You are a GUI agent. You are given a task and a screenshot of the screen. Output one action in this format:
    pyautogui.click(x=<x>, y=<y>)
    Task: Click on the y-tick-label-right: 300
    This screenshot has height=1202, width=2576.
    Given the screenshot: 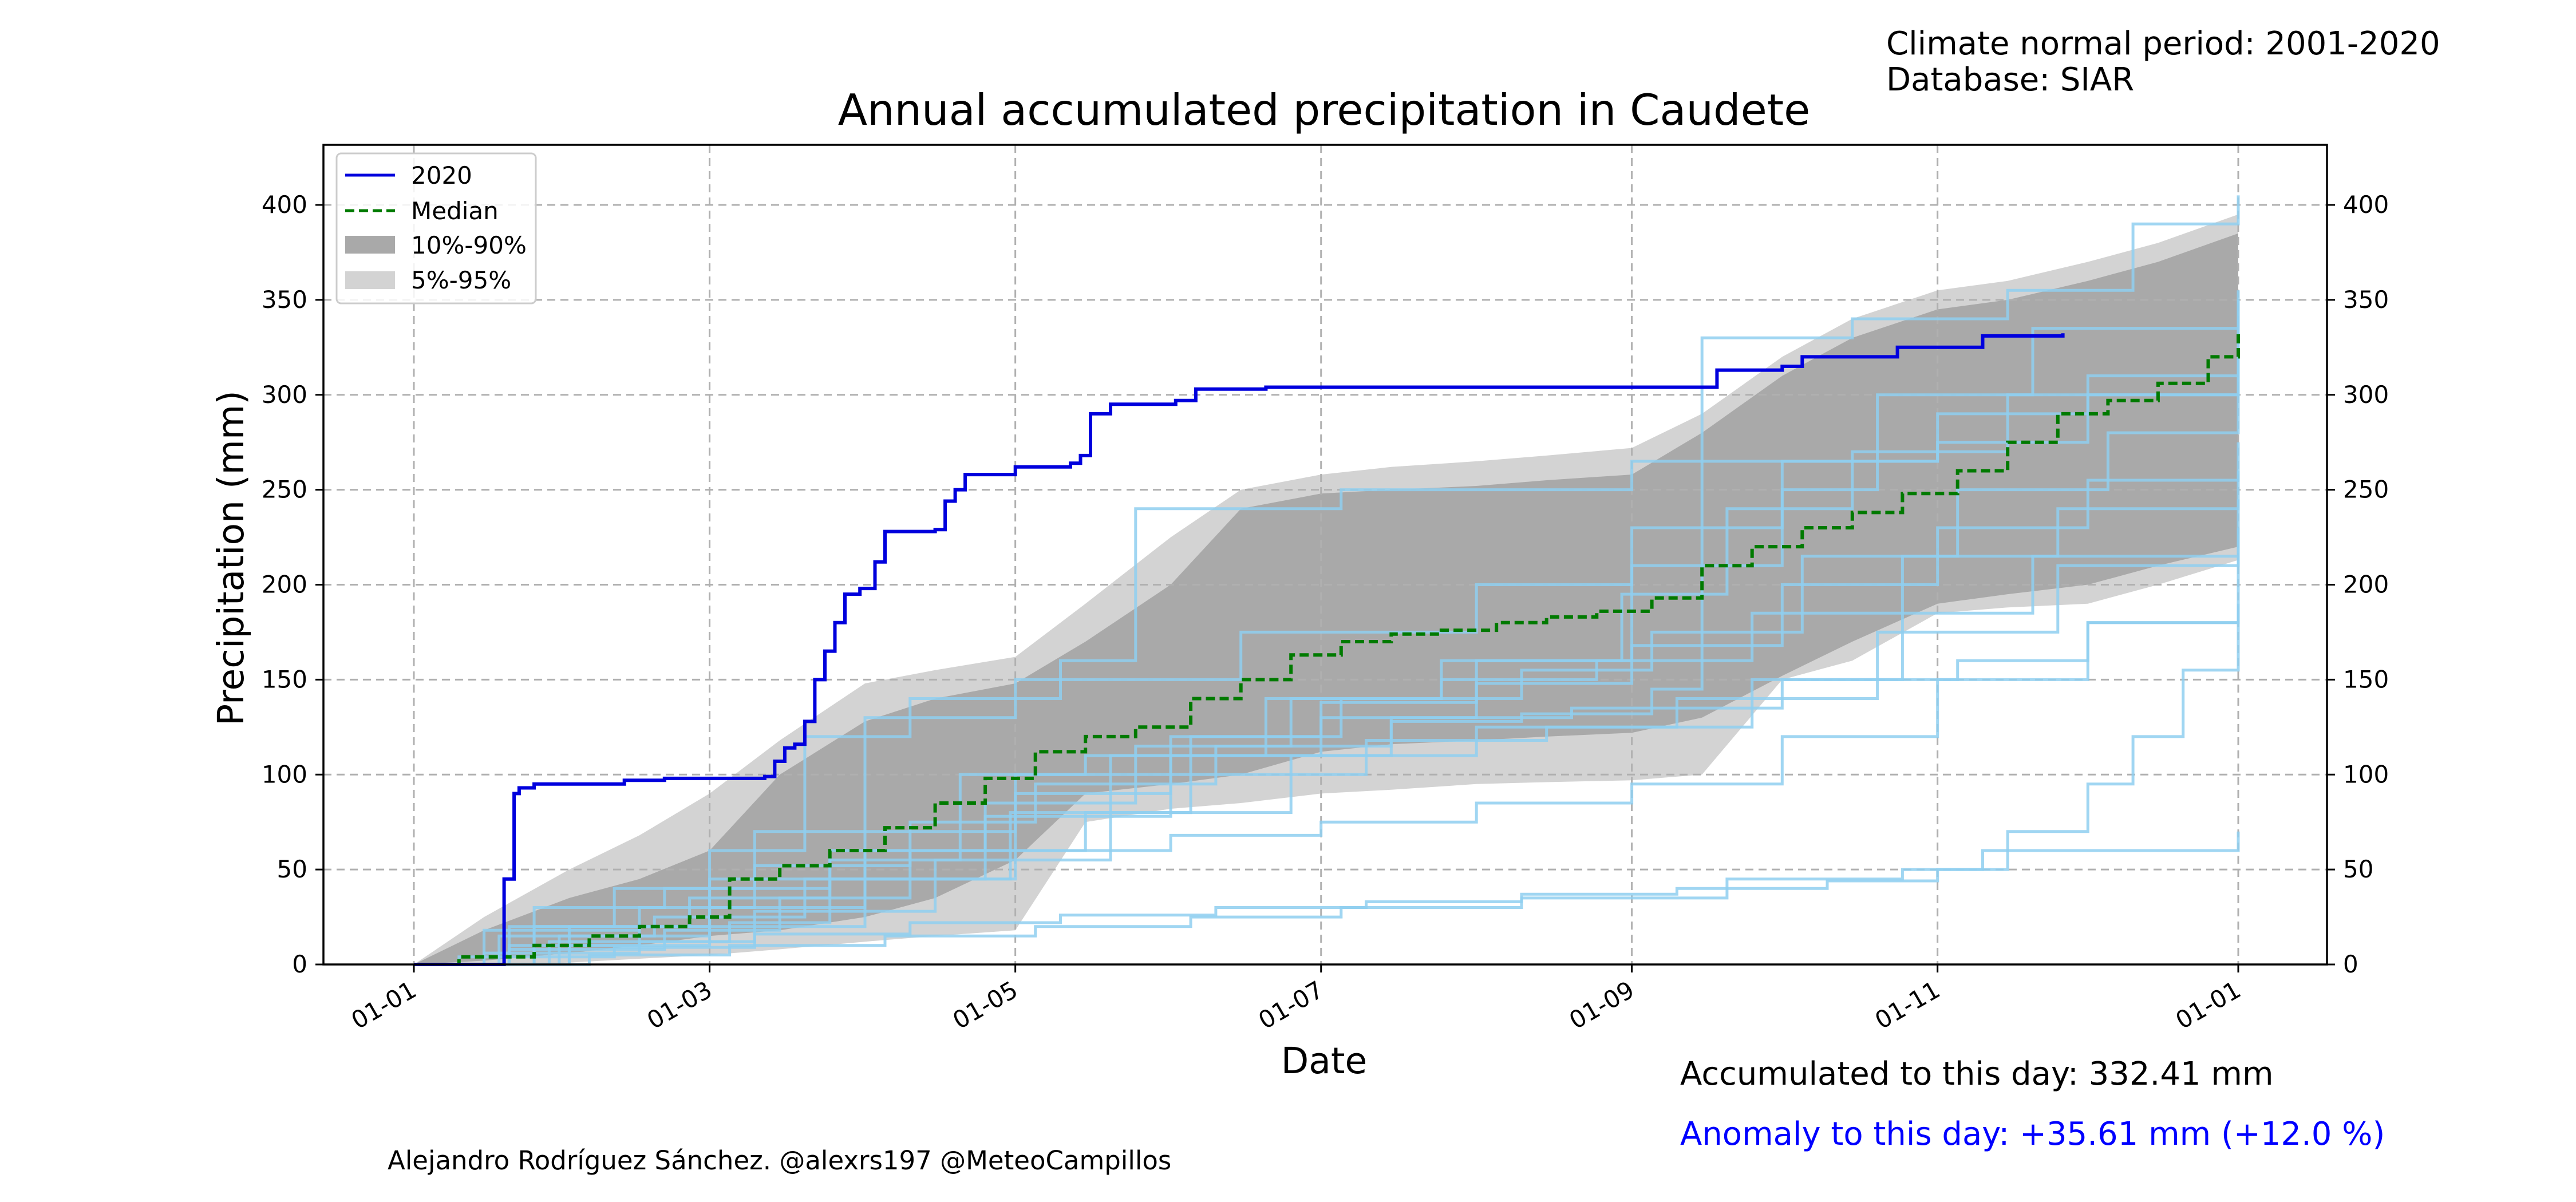 What is the action you would take?
    pyautogui.click(x=2366, y=395)
    